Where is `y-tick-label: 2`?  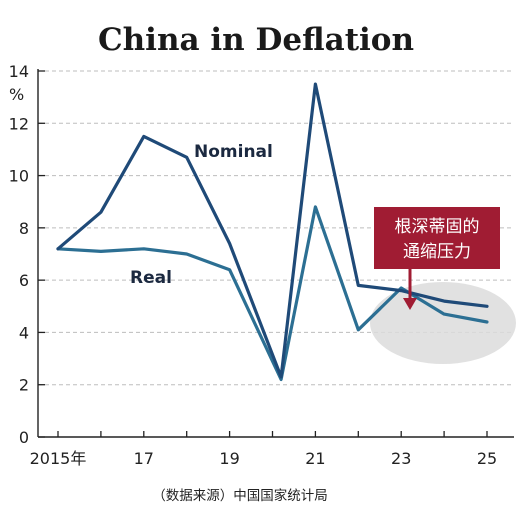
y-tick-label: 2 is located at coordinates (24, 385).